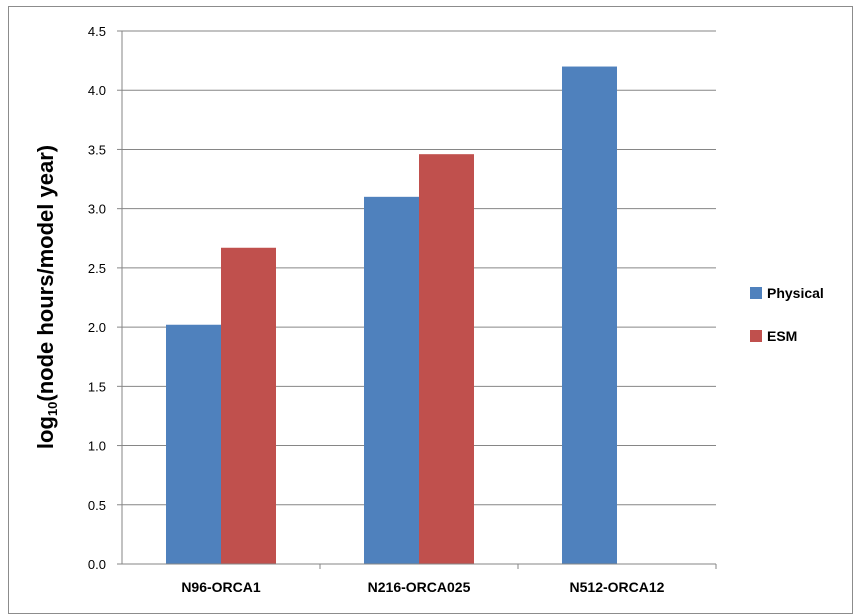 This screenshot has height=616, width=855. I want to click on y-tick-label: 3.5, so click(97, 149).